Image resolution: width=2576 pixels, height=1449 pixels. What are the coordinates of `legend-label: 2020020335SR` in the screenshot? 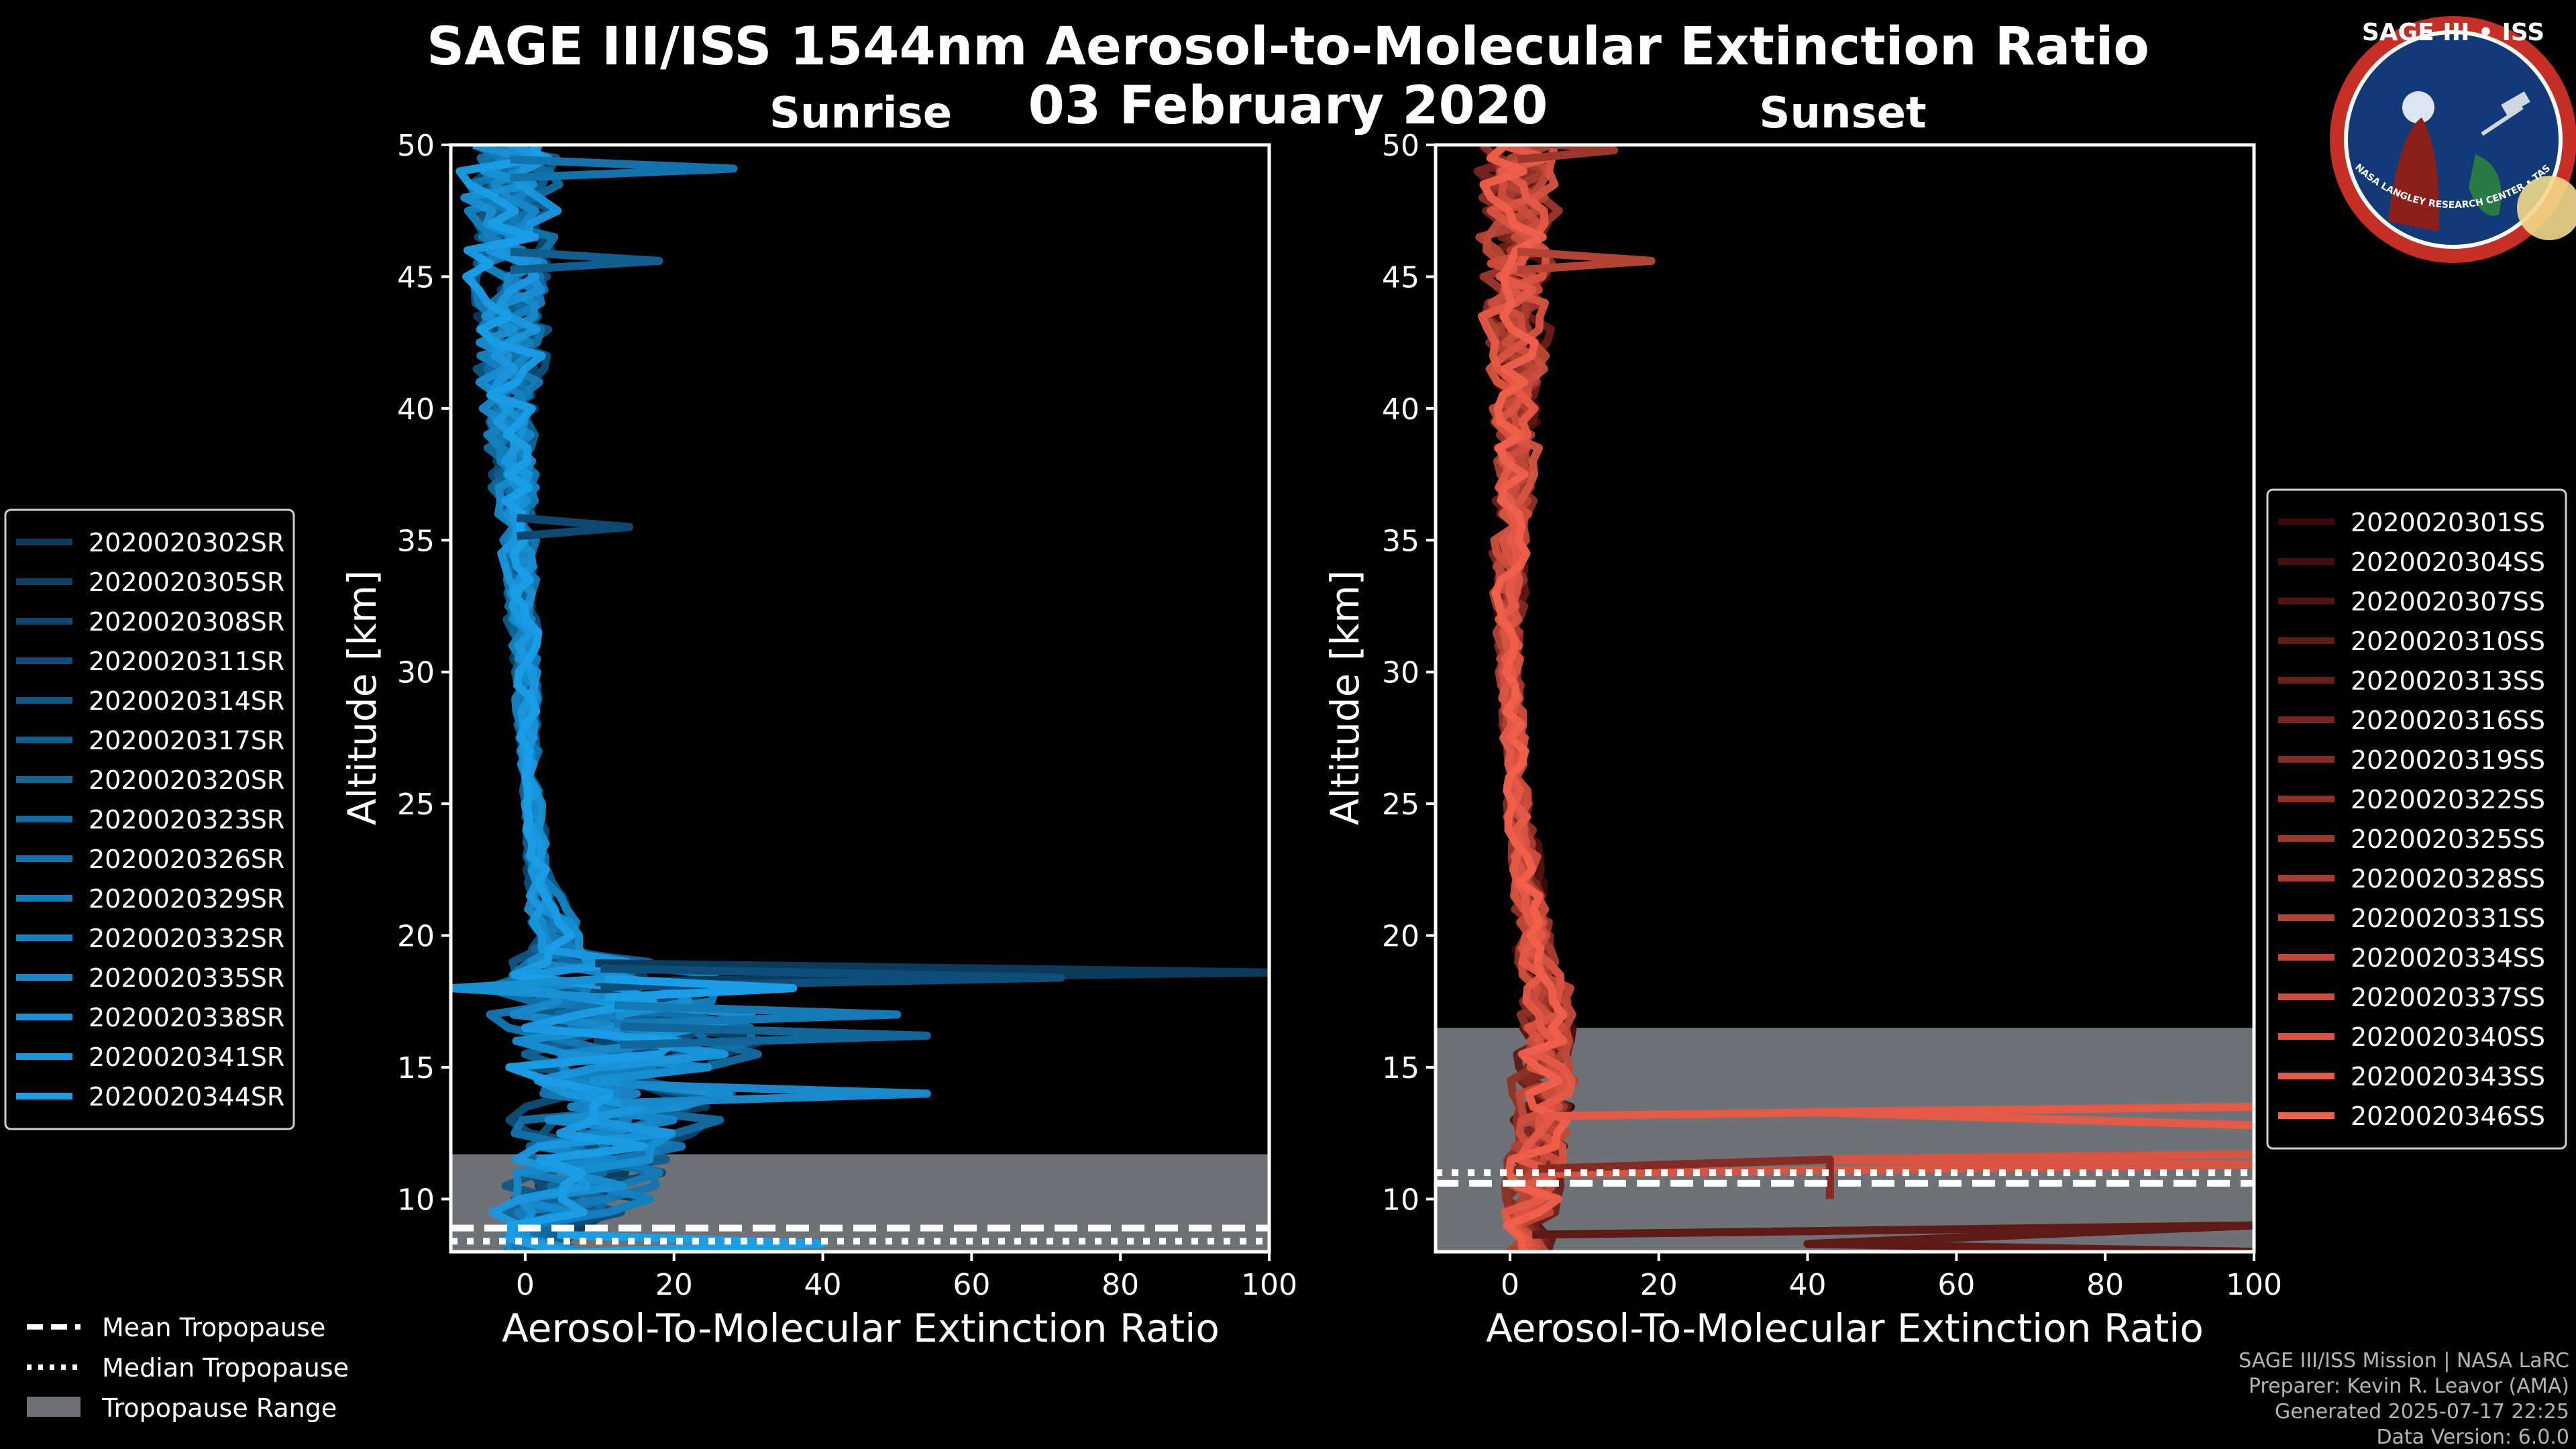 It's located at (186, 978).